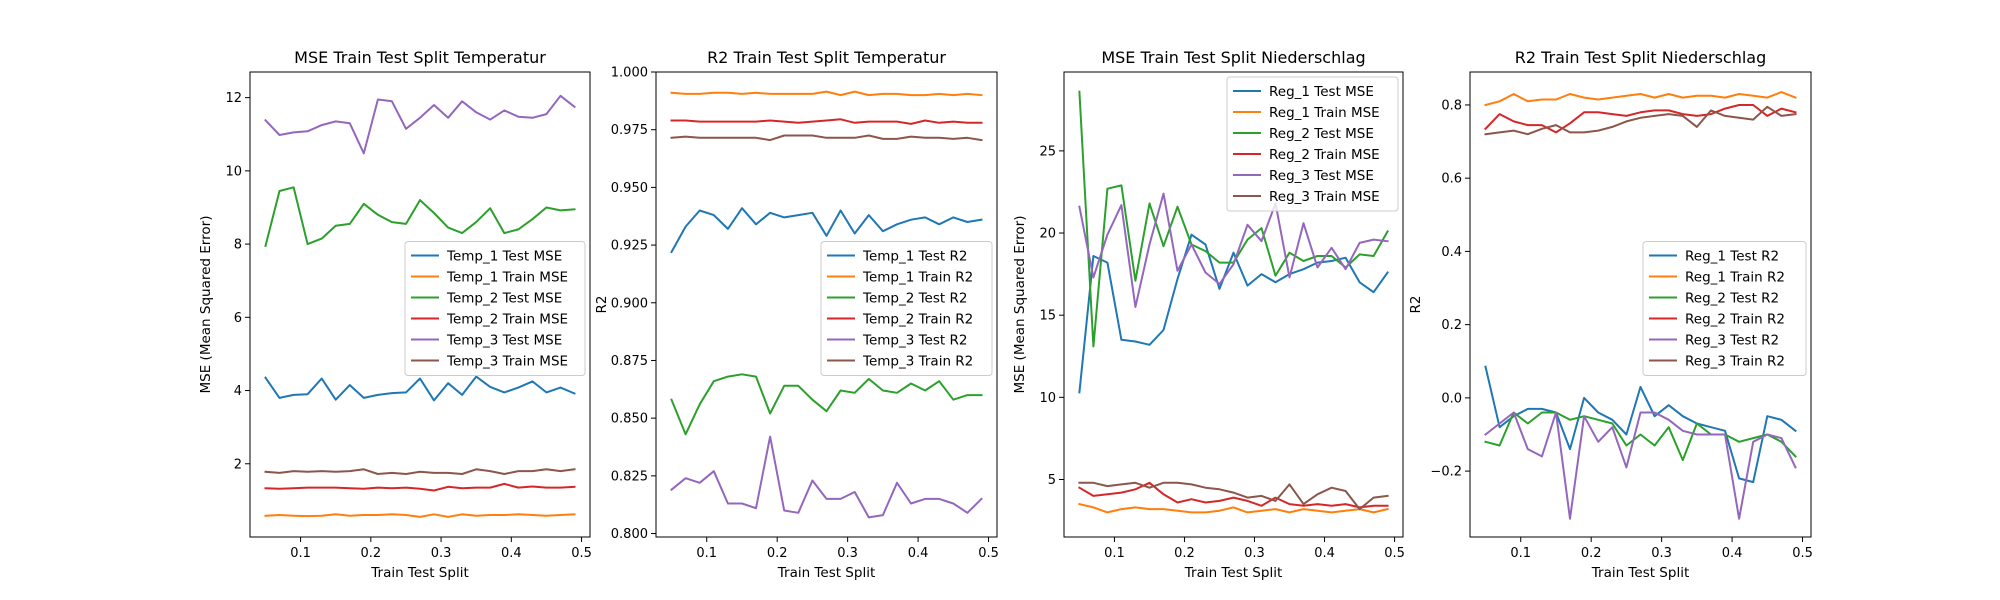 This screenshot has width=2000, height=600. Describe the element at coordinates (917, 362) in the screenshot. I see `legend-label: Temp_3 Train R2` at that location.